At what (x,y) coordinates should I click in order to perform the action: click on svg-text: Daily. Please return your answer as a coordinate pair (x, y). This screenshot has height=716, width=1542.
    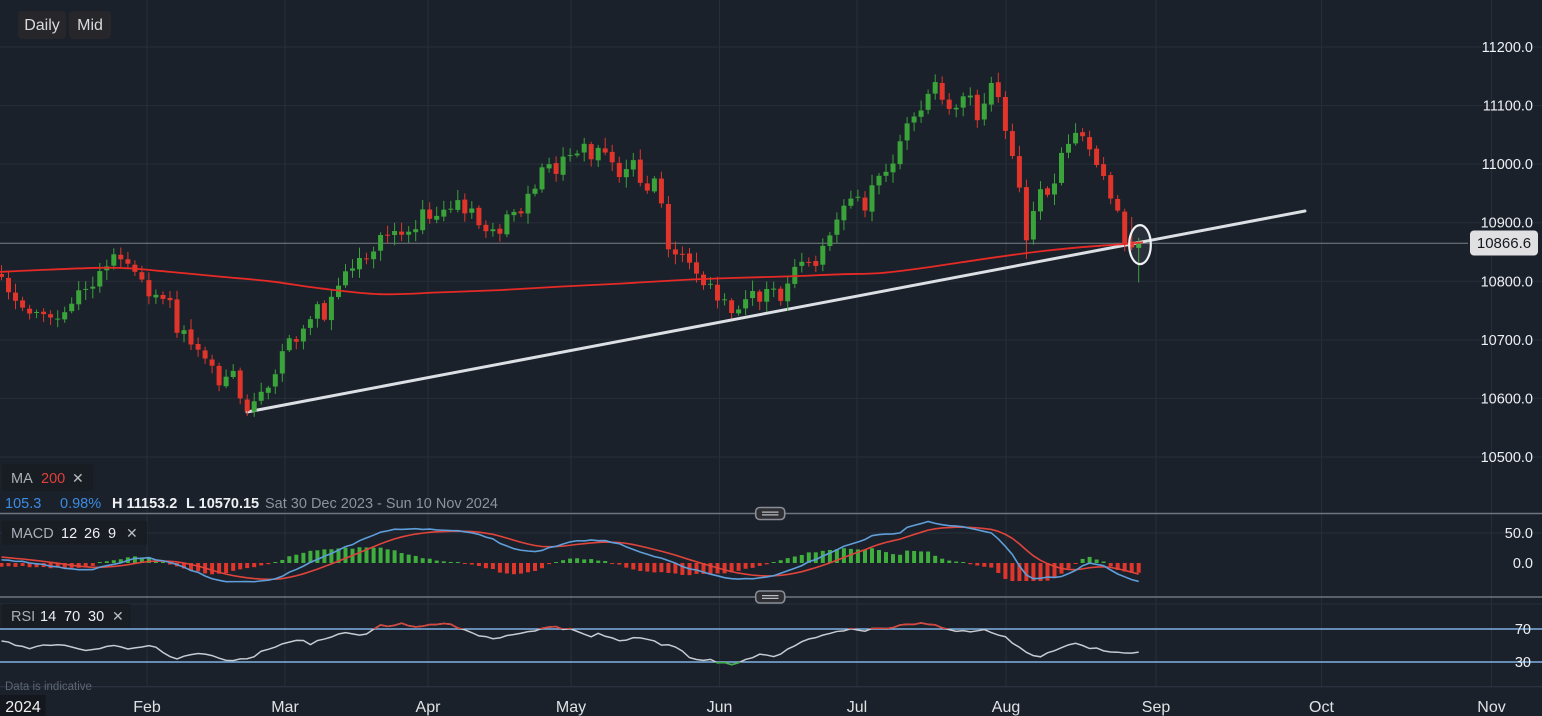
    Looking at the image, I should click on (42, 25).